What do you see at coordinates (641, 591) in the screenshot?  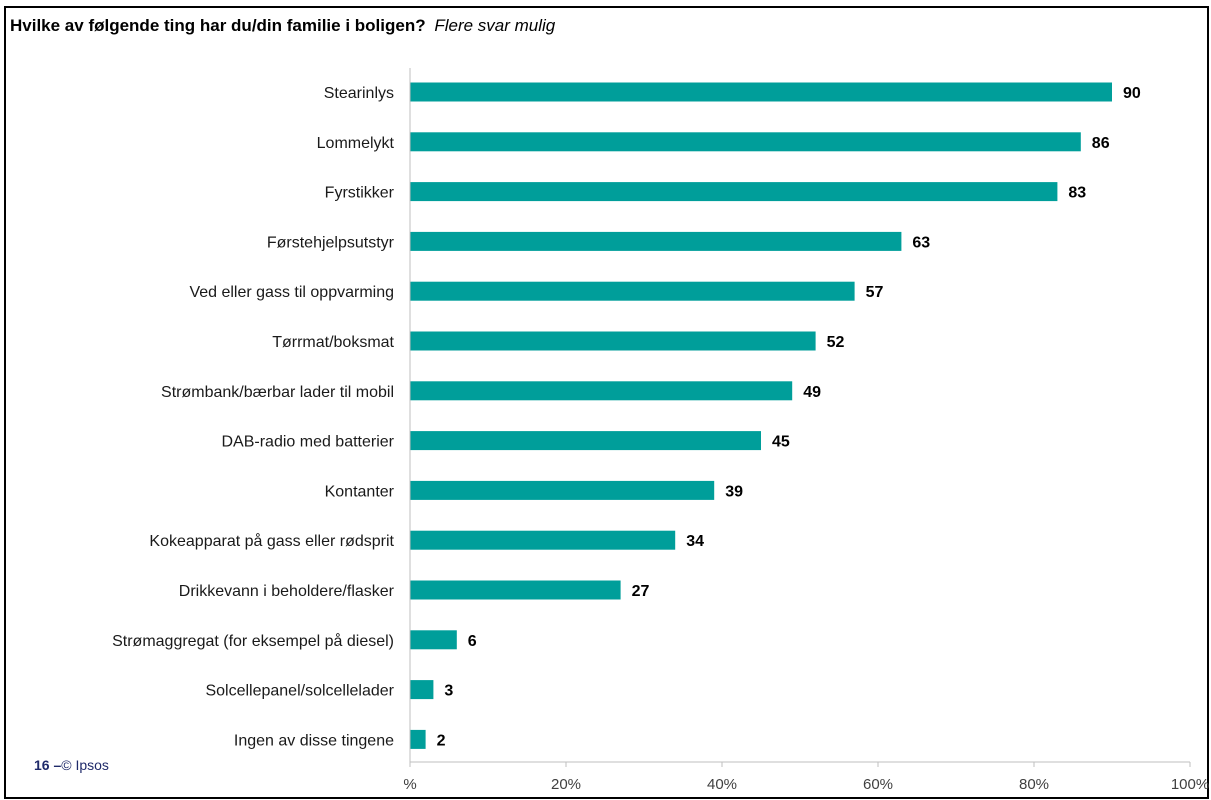 I see `value-label: 27` at bounding box center [641, 591].